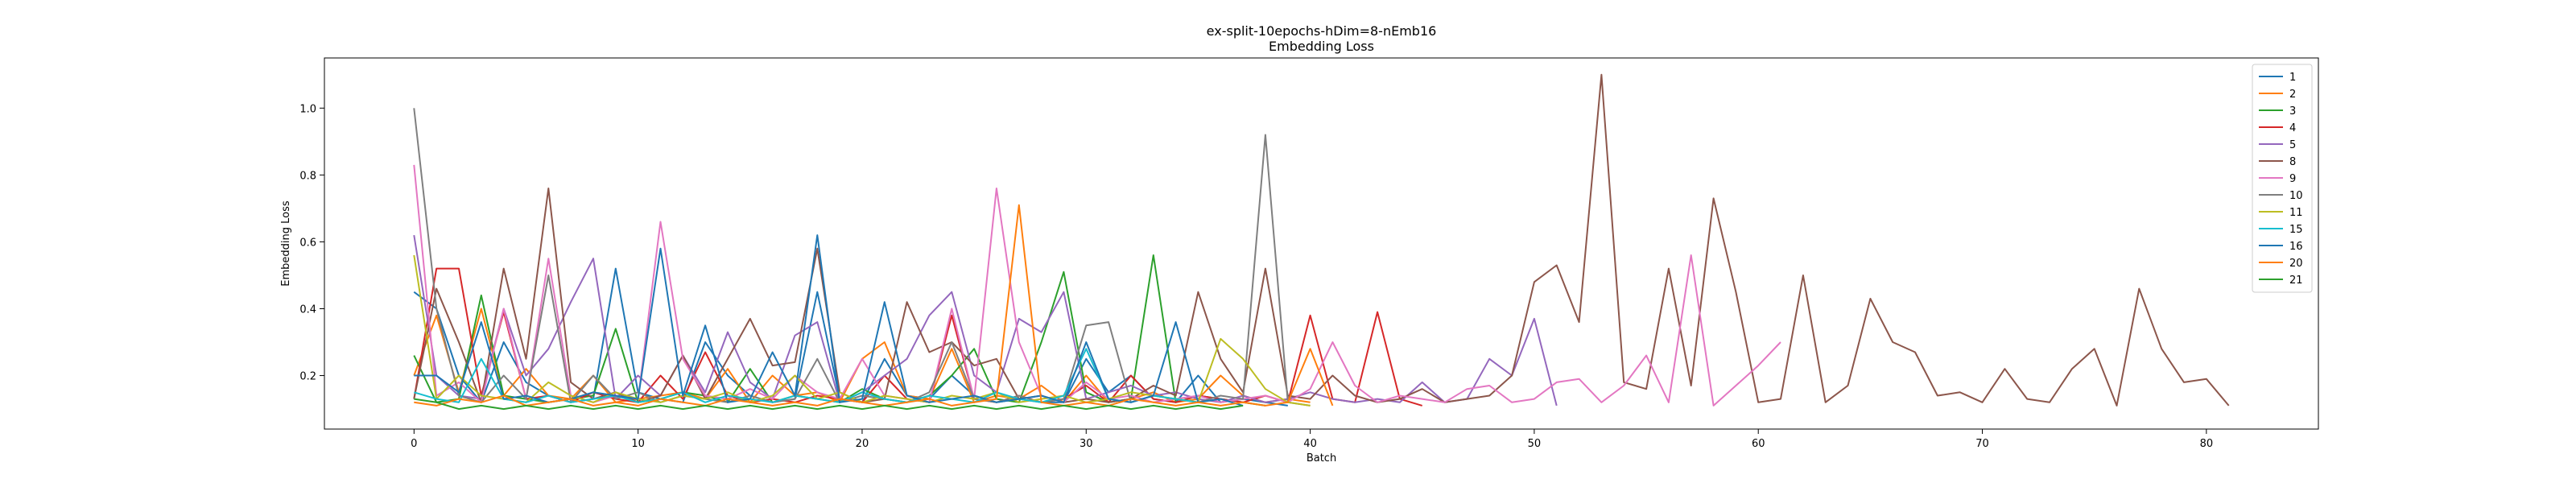  Describe the element at coordinates (414, 444) in the screenshot. I see `x-tick-label: 0` at that location.